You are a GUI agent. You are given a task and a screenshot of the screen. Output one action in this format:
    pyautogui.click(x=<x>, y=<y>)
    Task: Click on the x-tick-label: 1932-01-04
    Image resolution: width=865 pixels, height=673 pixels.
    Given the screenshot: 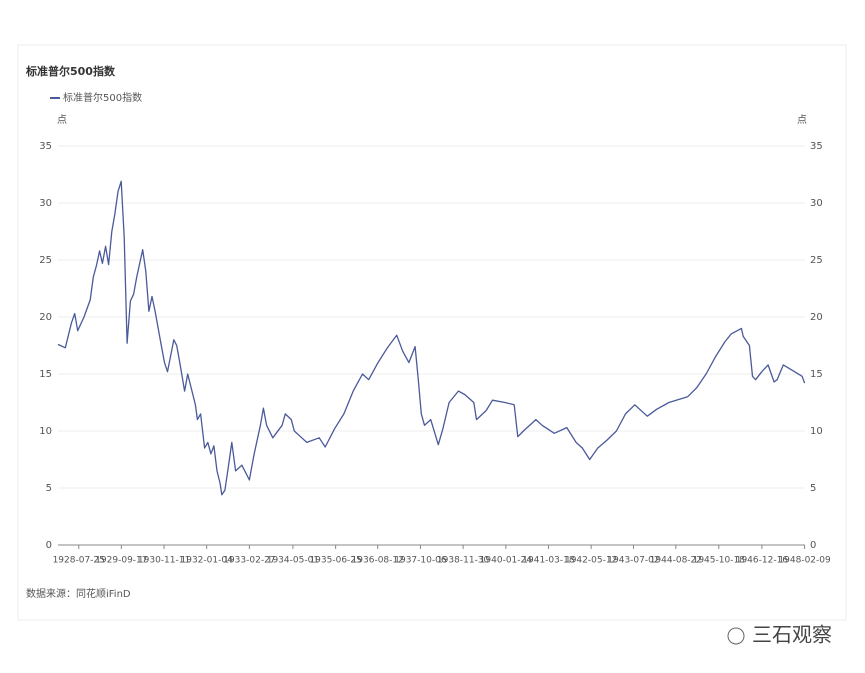 What is the action you would take?
    pyautogui.click(x=207, y=561)
    